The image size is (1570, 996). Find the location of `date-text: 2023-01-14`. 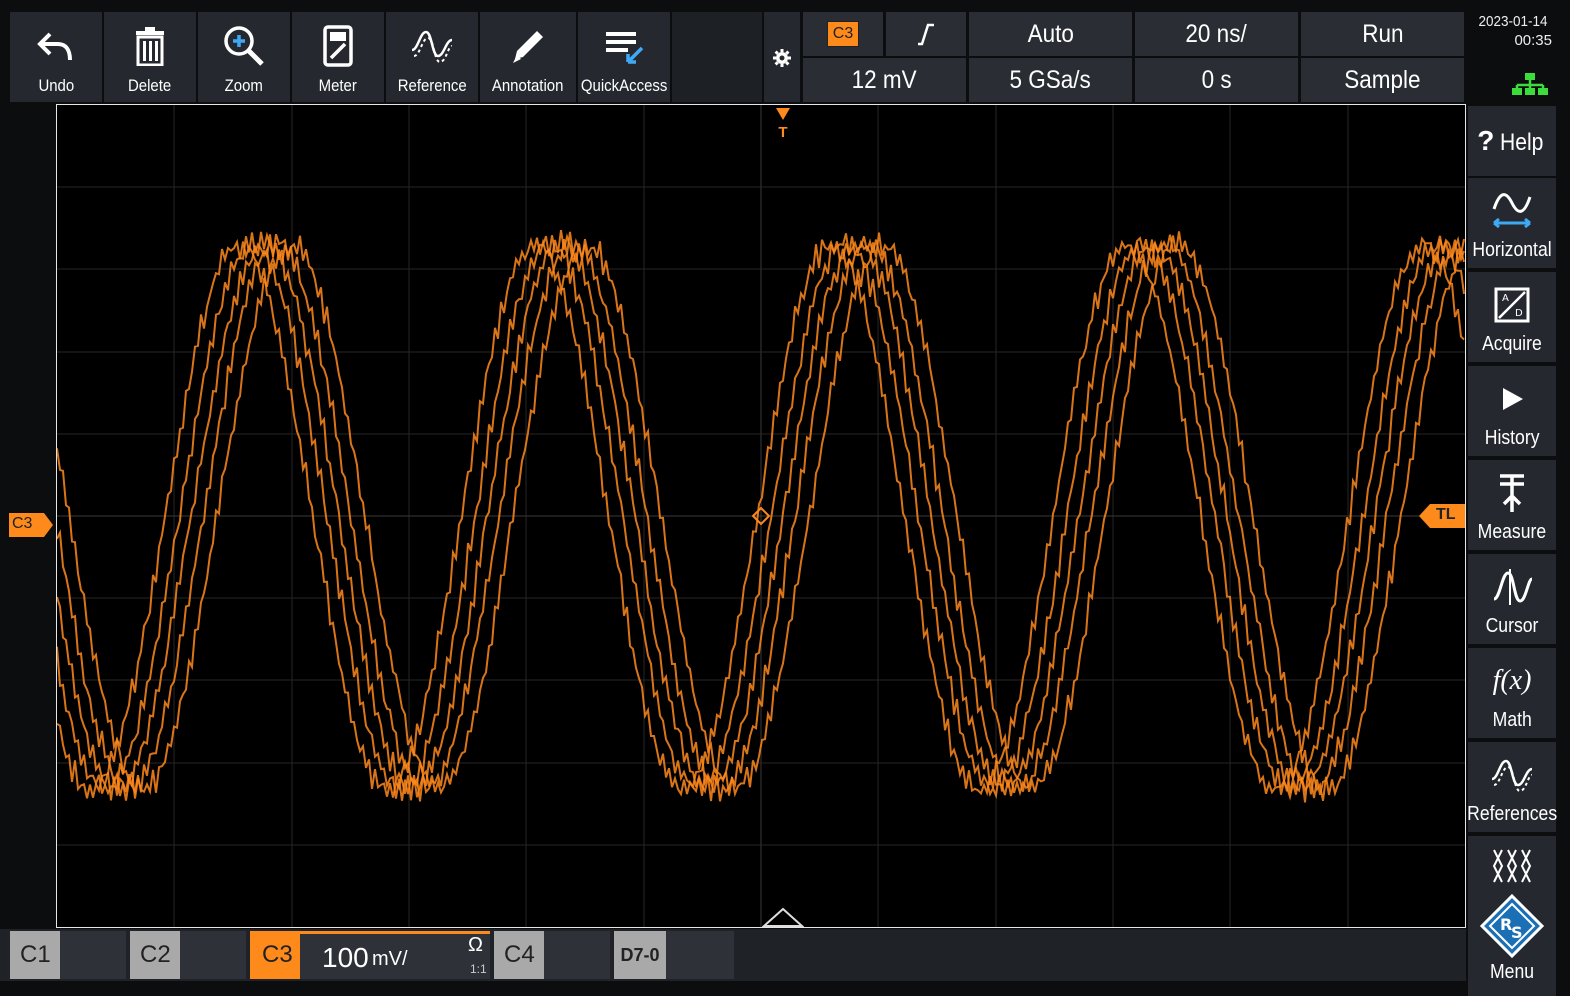

date-text: 2023-01-14 is located at coordinates (1513, 21).